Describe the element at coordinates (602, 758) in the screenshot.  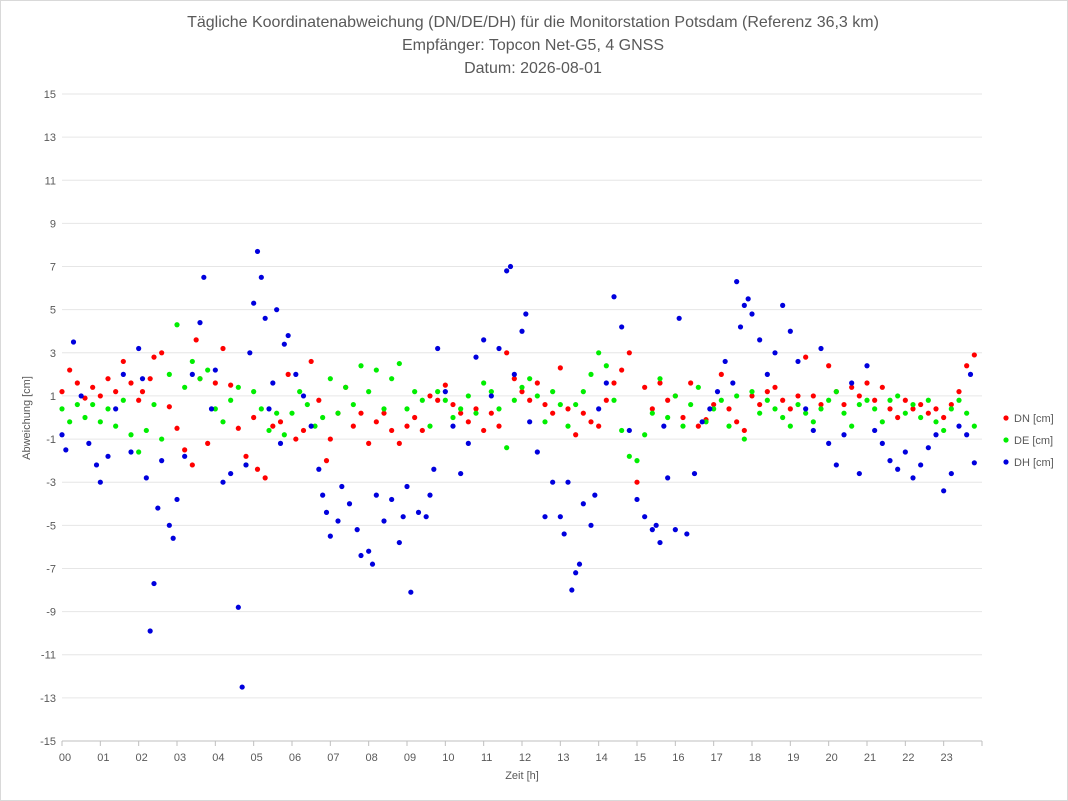
I see `x-tick-label: 14` at that location.